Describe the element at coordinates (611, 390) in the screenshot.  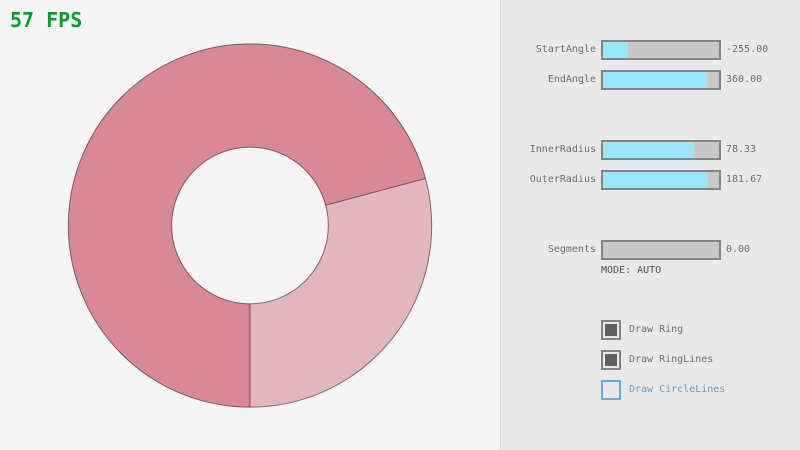
I see `draw-circlelines-checkbox` at that location.